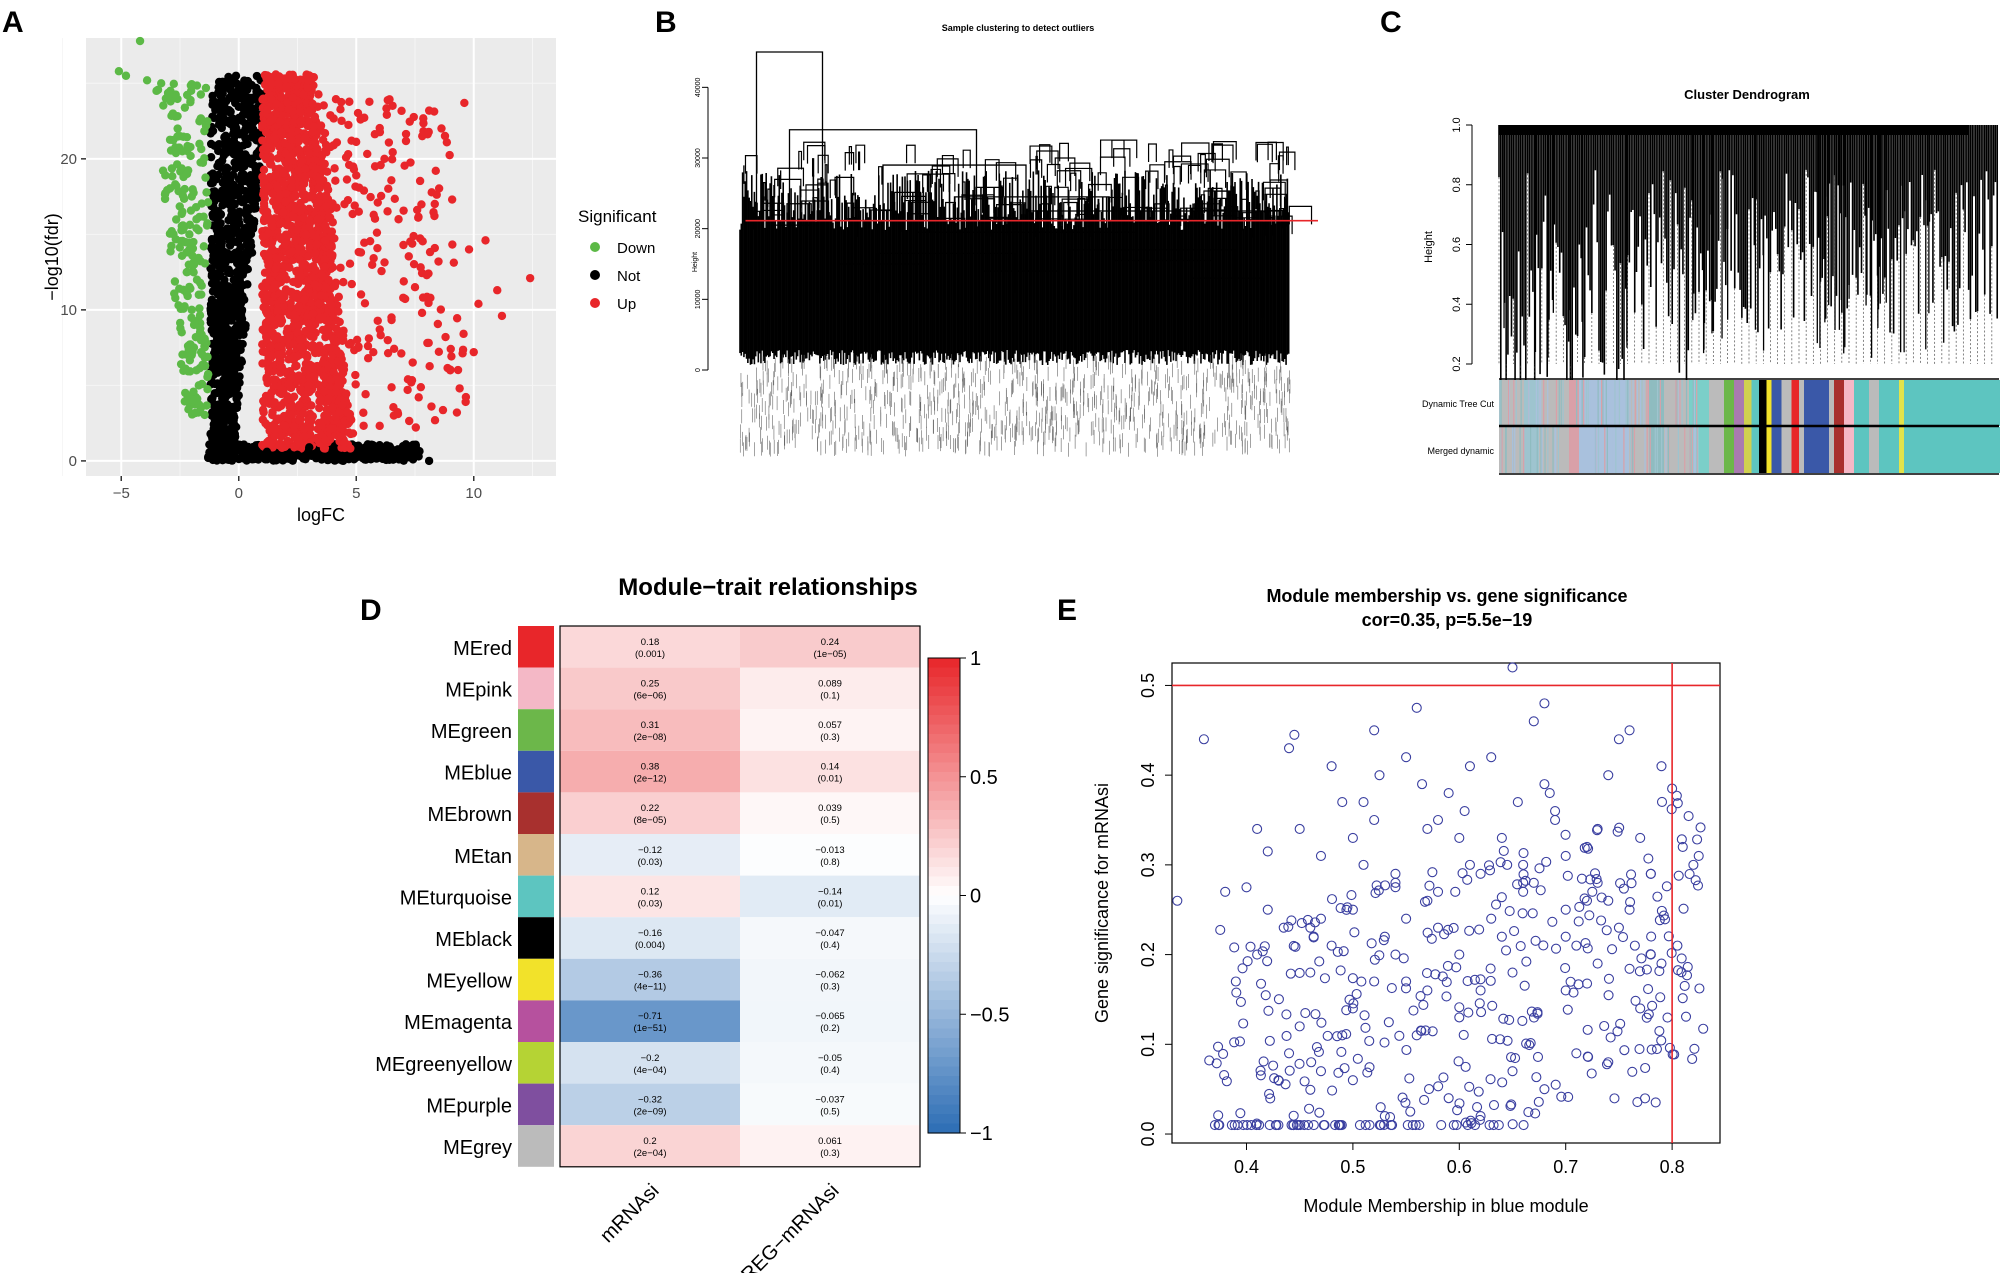  What do you see at coordinates (1748, 259) in the screenshot?
I see `tree-texture` at bounding box center [1748, 259].